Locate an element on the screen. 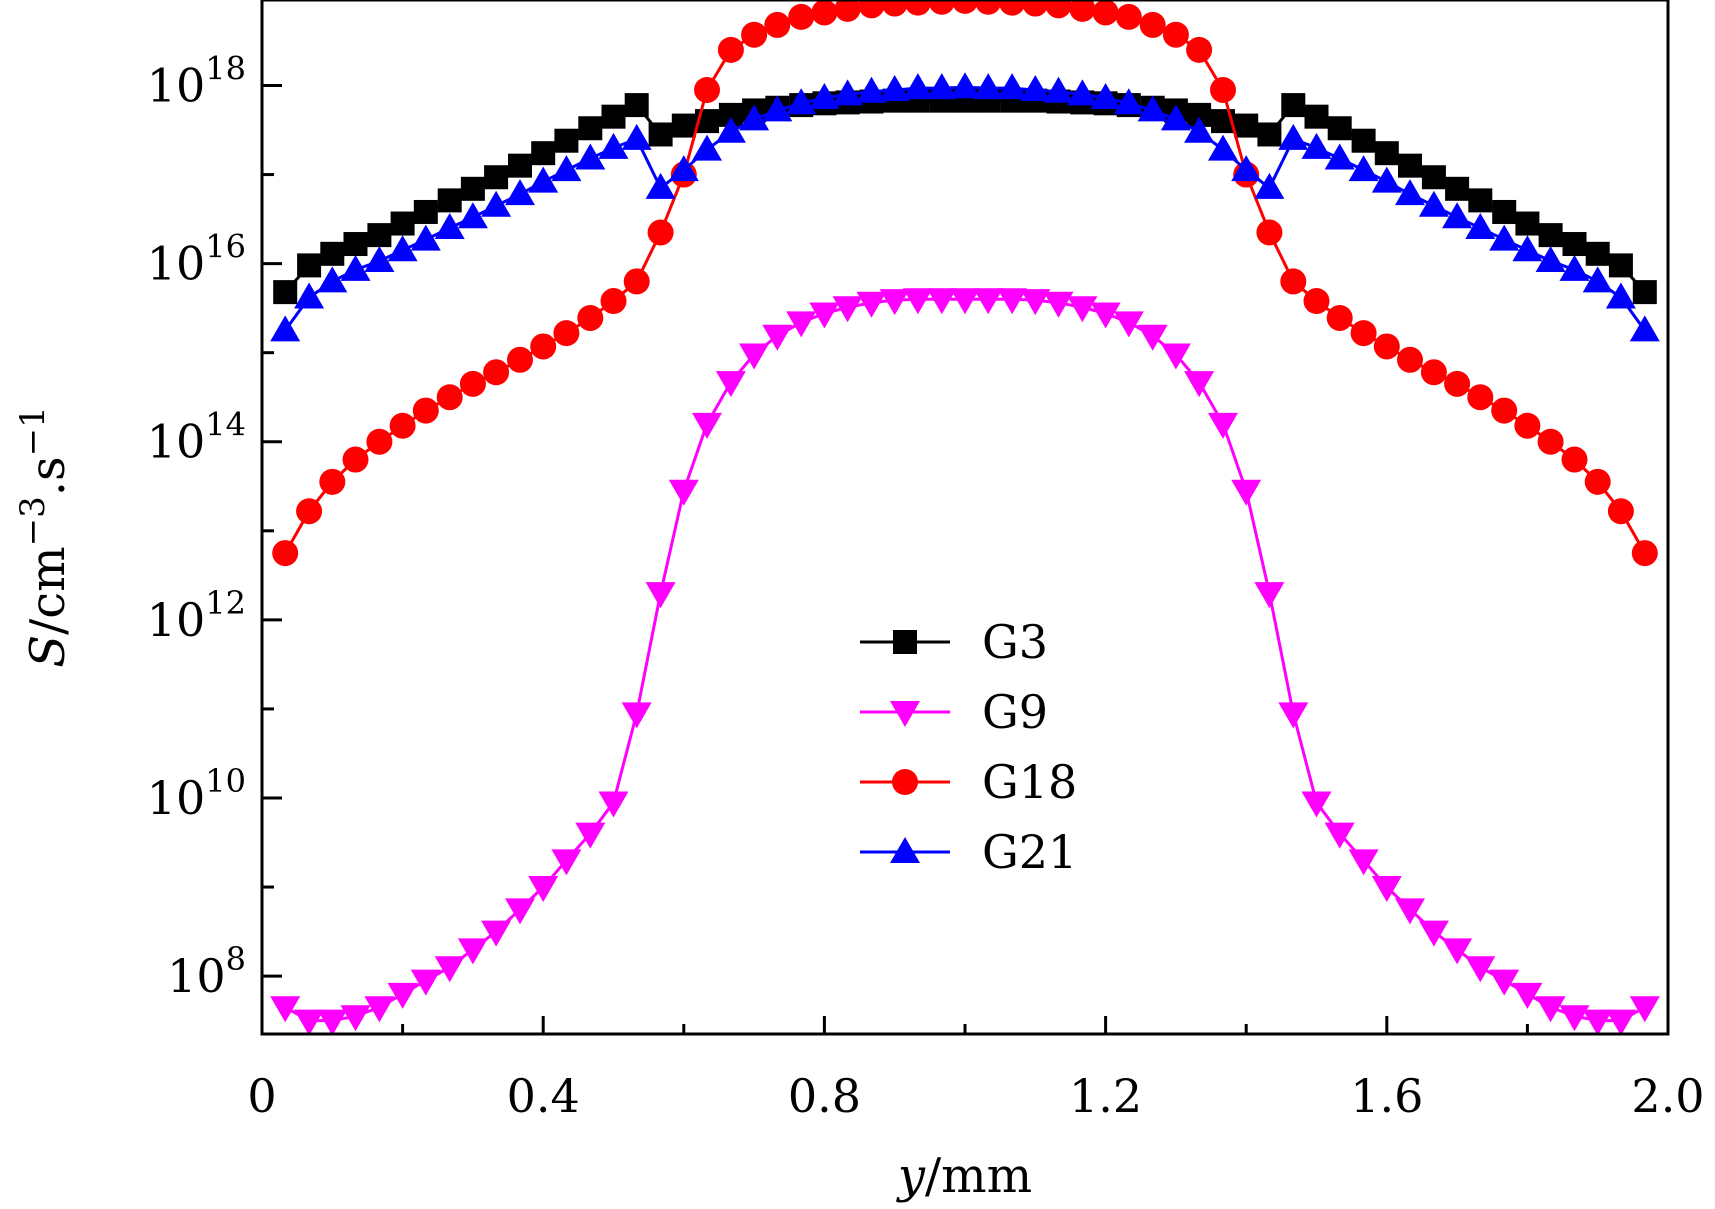 The width and height of the screenshot is (1715, 1209). x-tick-label: 2.0 is located at coordinates (1667, 1096).